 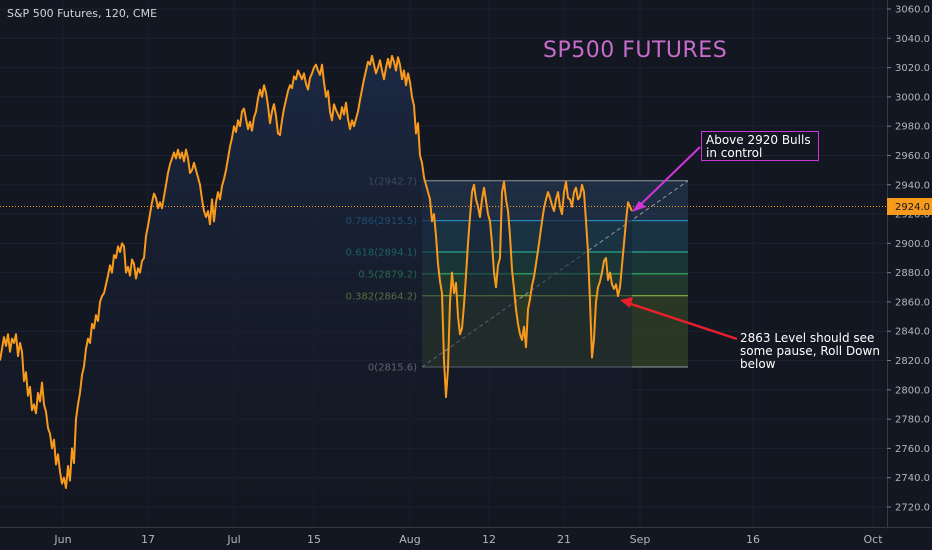 I want to click on price-tick-label: 3020.0, so click(x=912, y=68).